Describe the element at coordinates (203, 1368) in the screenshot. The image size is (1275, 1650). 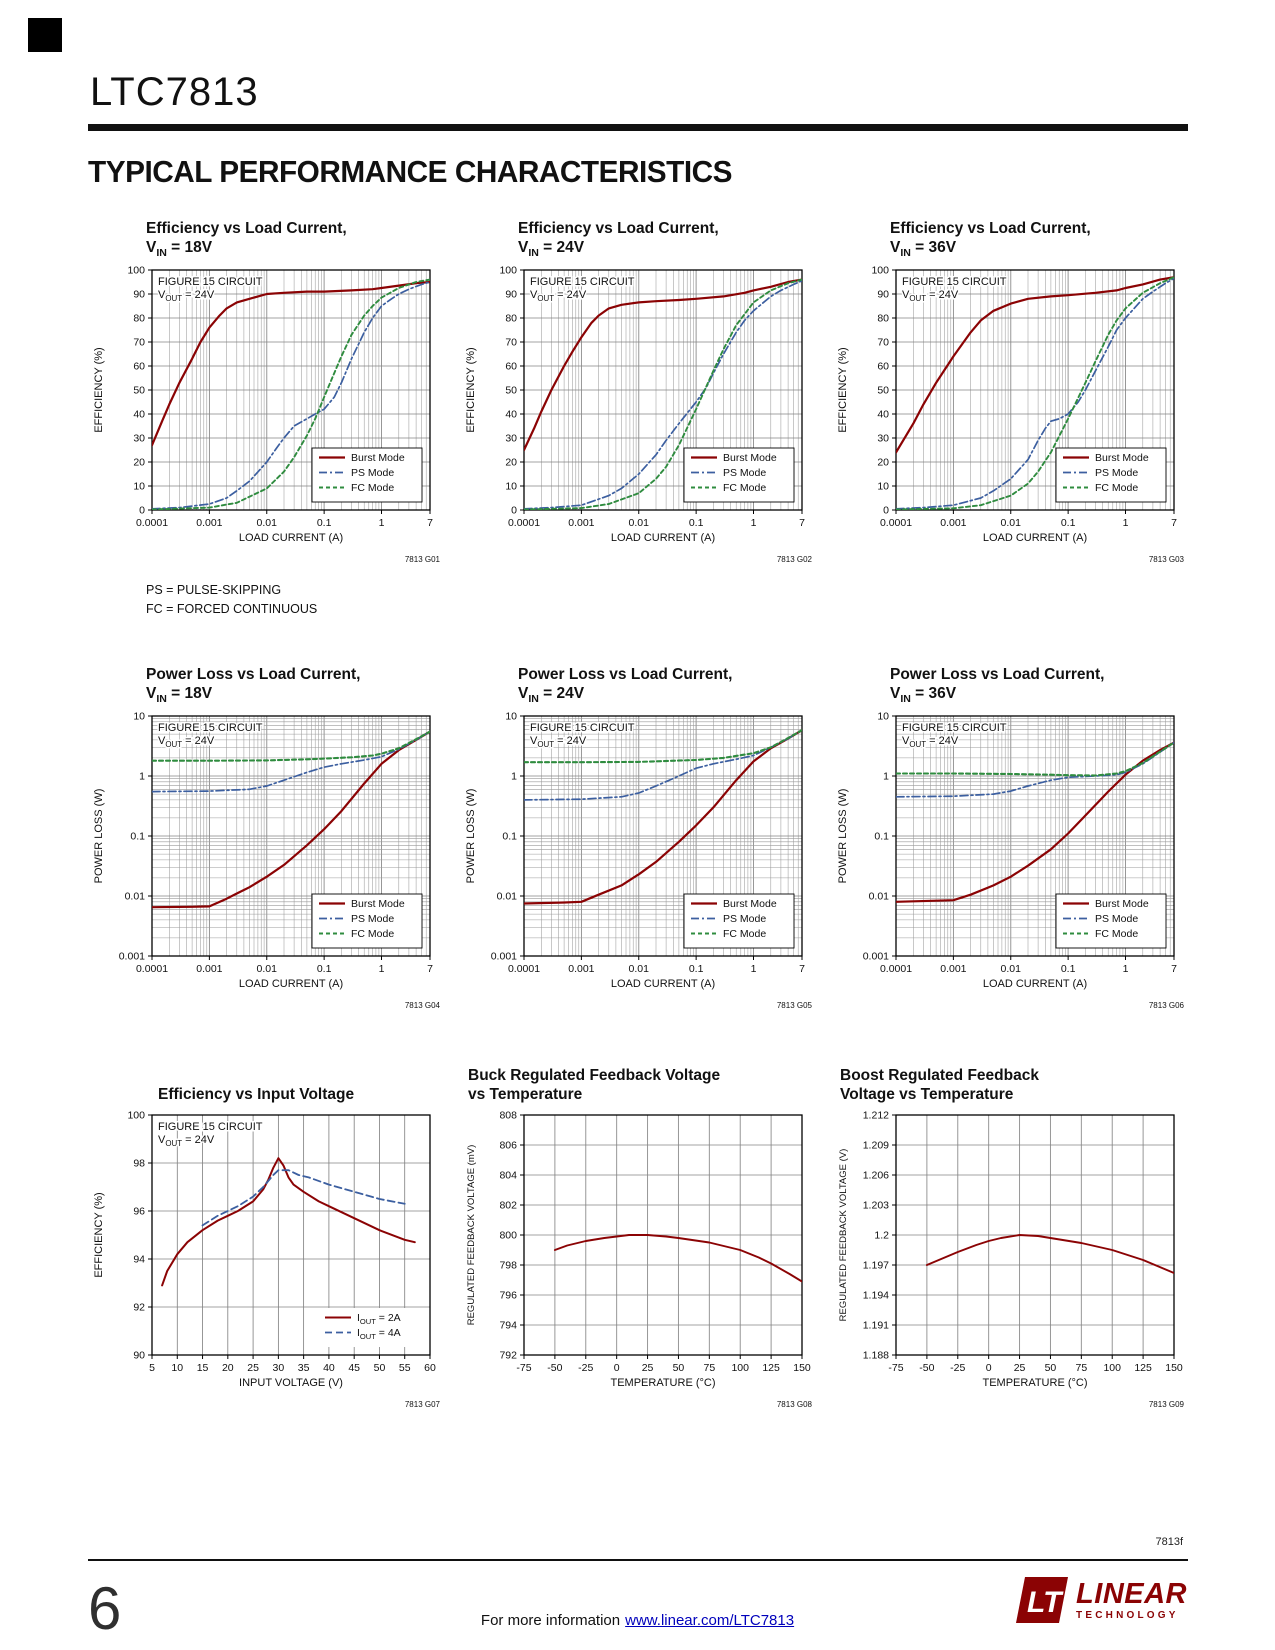
I see `x-tick-label: 15` at that location.